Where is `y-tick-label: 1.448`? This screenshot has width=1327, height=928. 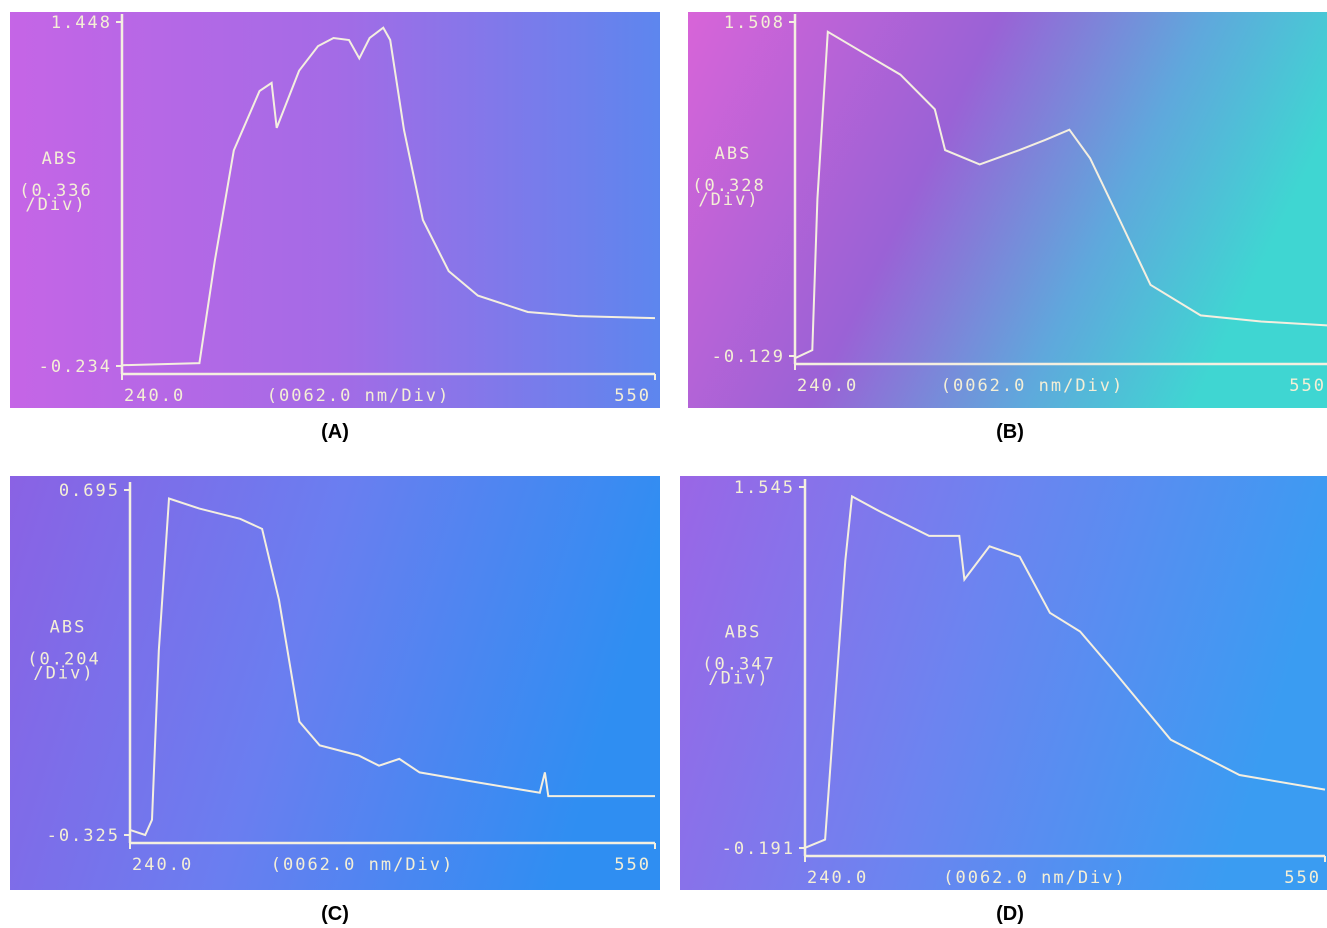 y-tick-label: 1.448 is located at coordinates (81, 23).